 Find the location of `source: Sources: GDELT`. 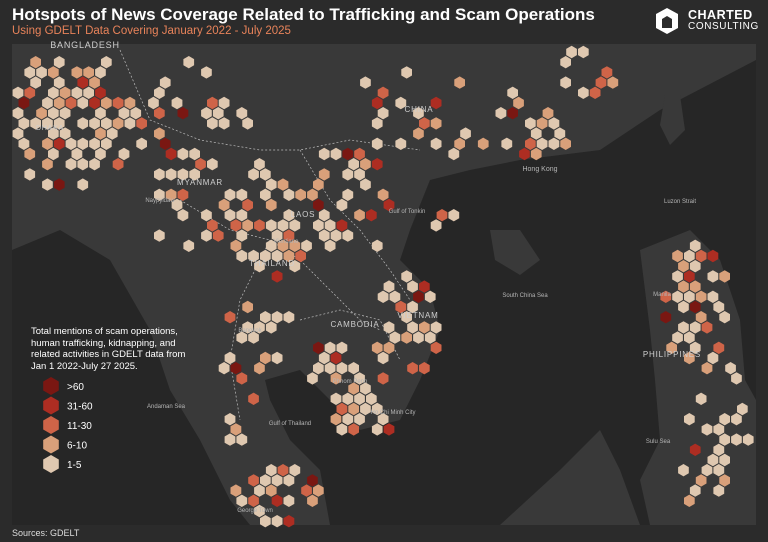

source: Sources: GDELT is located at coordinates (46, 533).